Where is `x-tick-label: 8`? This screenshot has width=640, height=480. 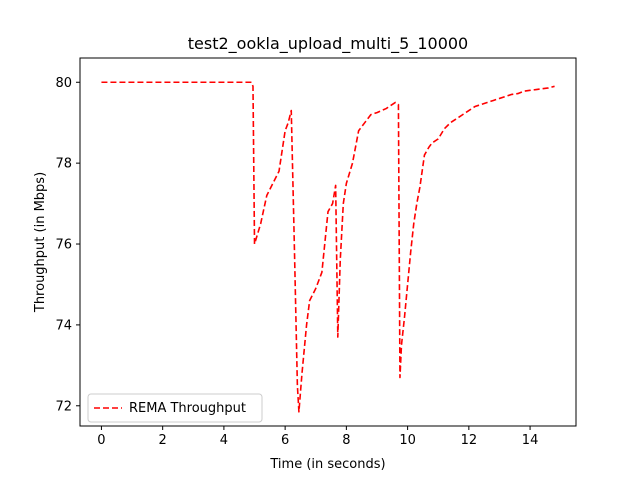 x-tick-label: 8 is located at coordinates (346, 440).